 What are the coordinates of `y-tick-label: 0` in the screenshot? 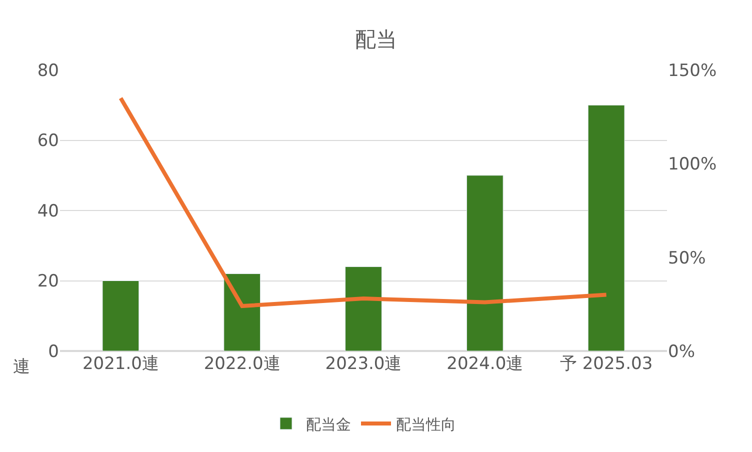 It's located at (53, 352).